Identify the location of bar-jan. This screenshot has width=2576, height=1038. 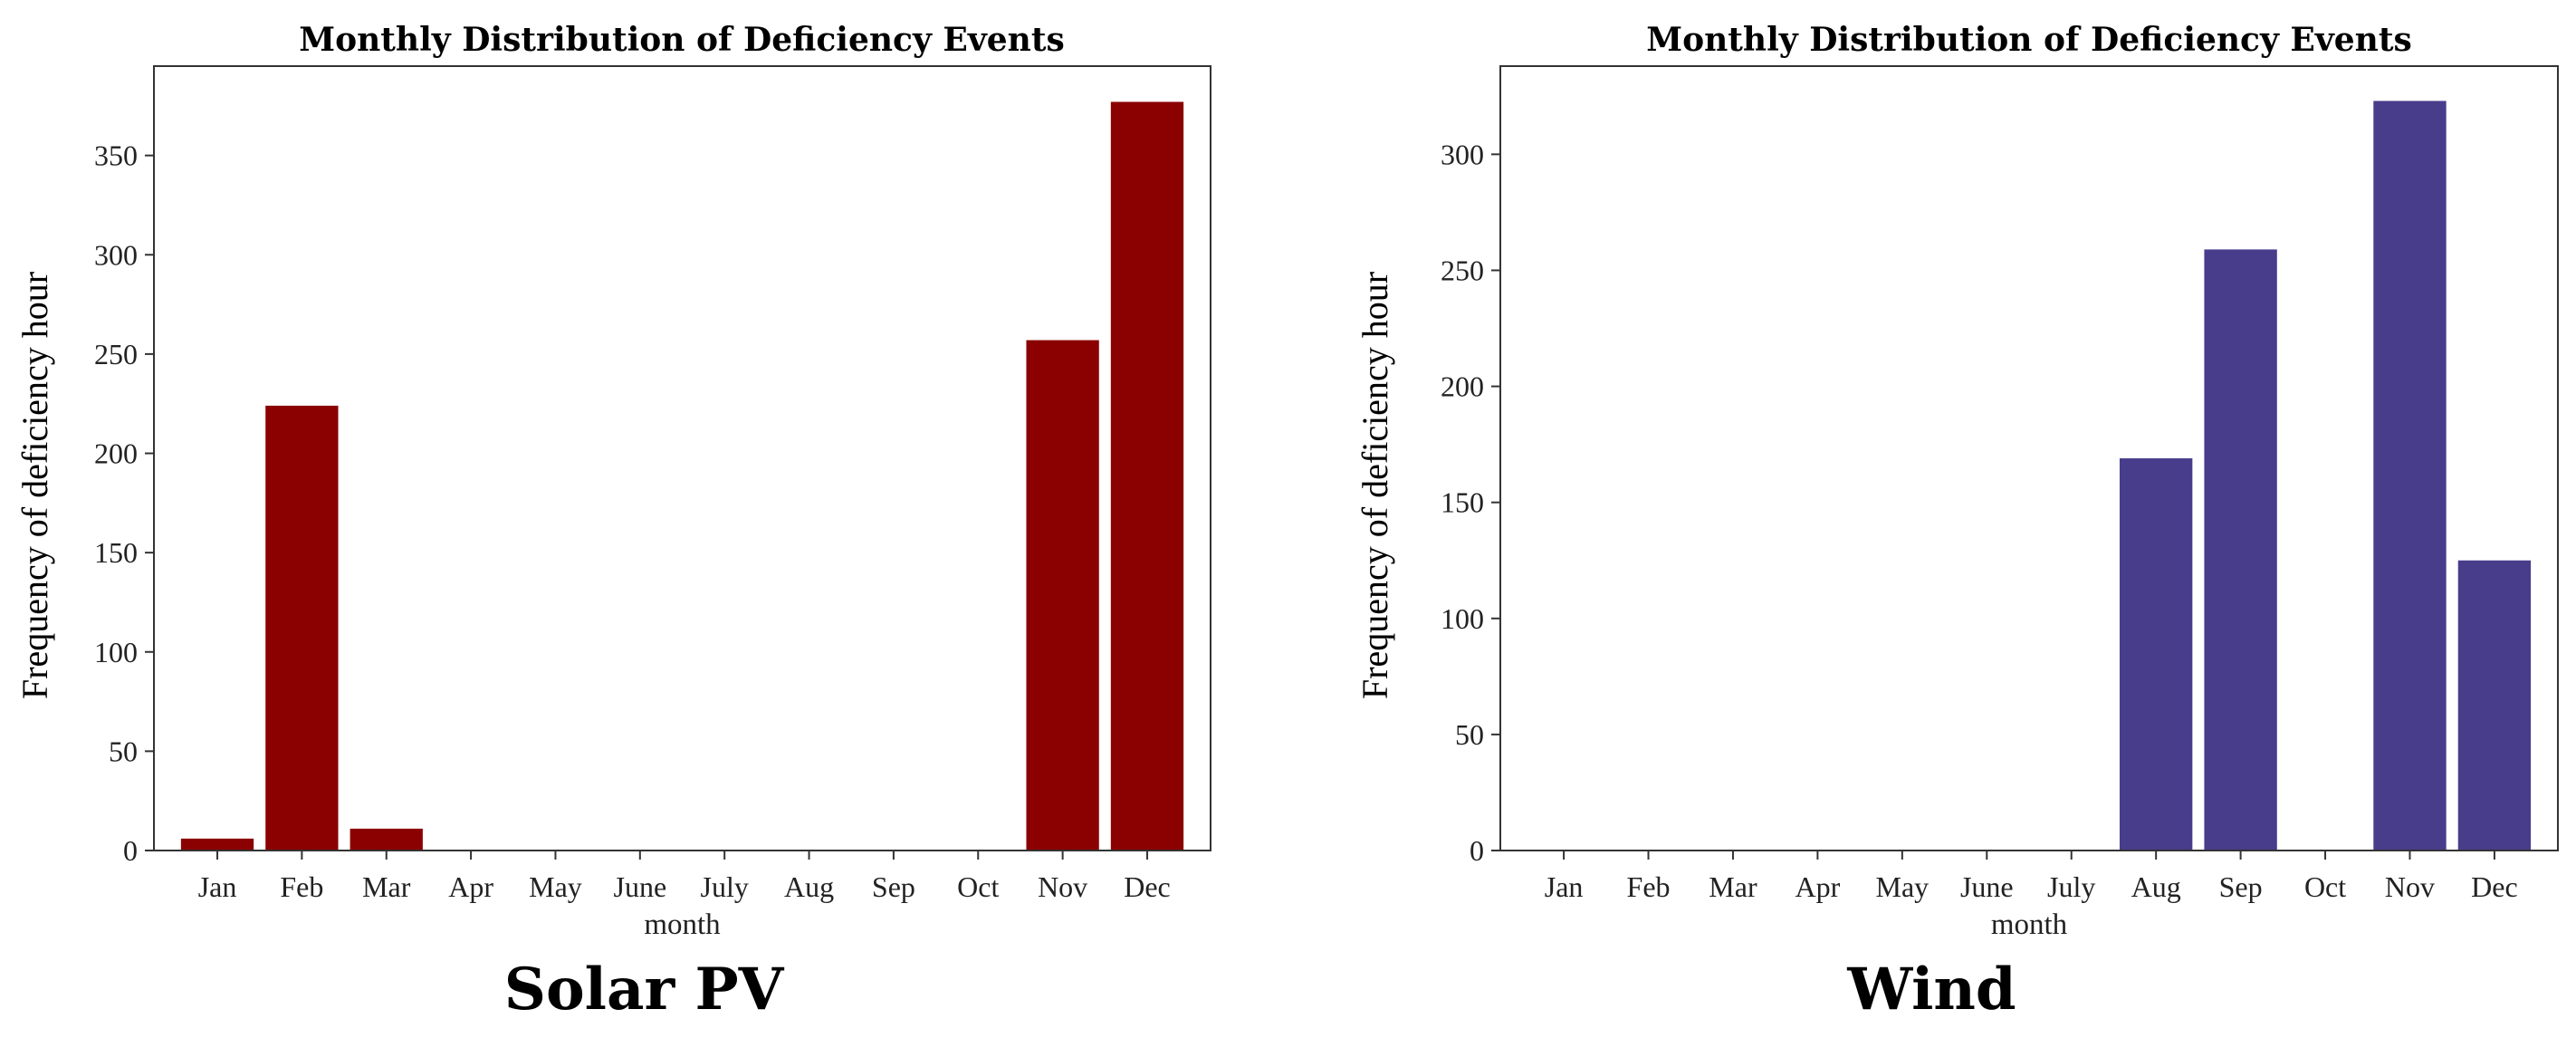
(217, 845).